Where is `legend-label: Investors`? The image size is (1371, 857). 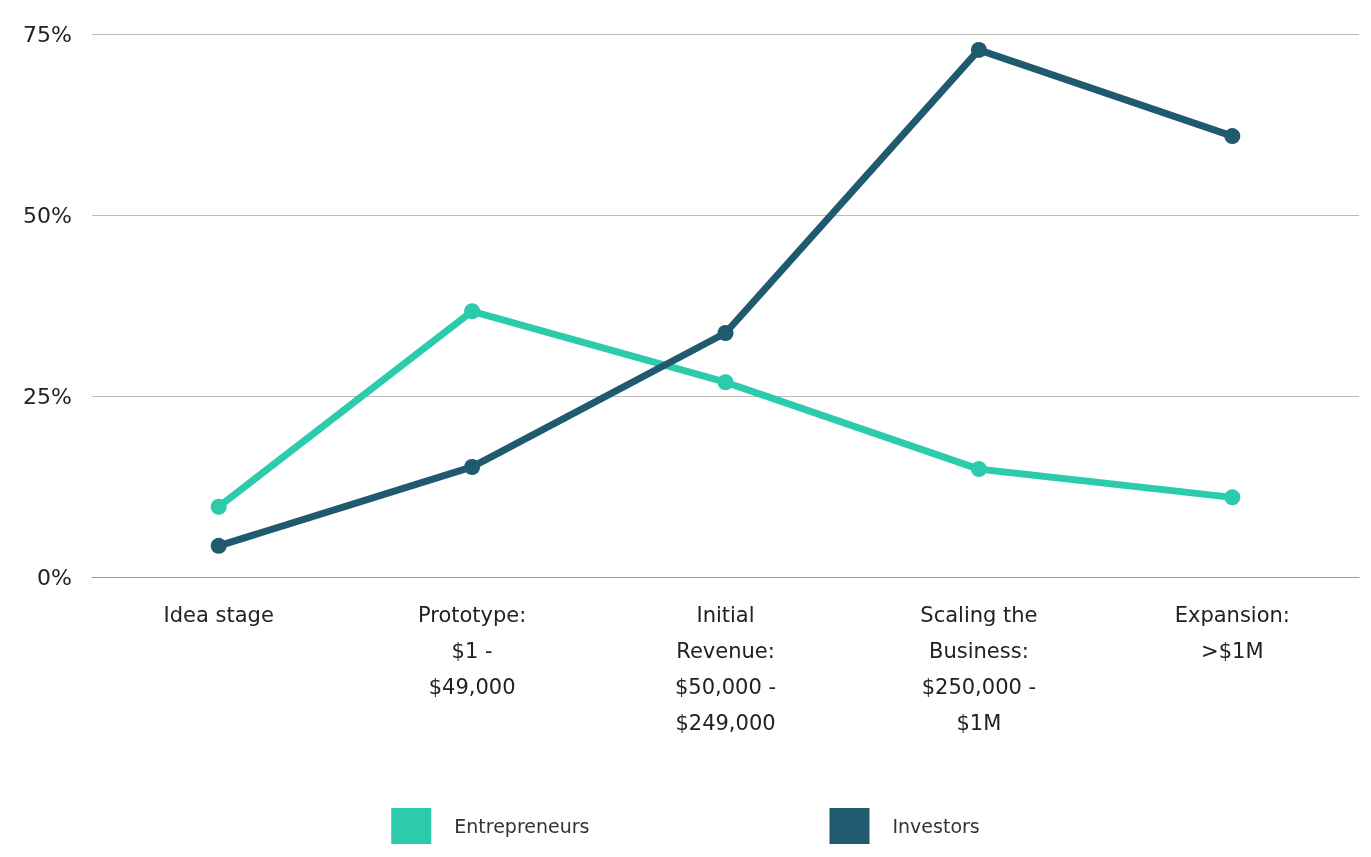
legend-label: Investors is located at coordinates (936, 826).